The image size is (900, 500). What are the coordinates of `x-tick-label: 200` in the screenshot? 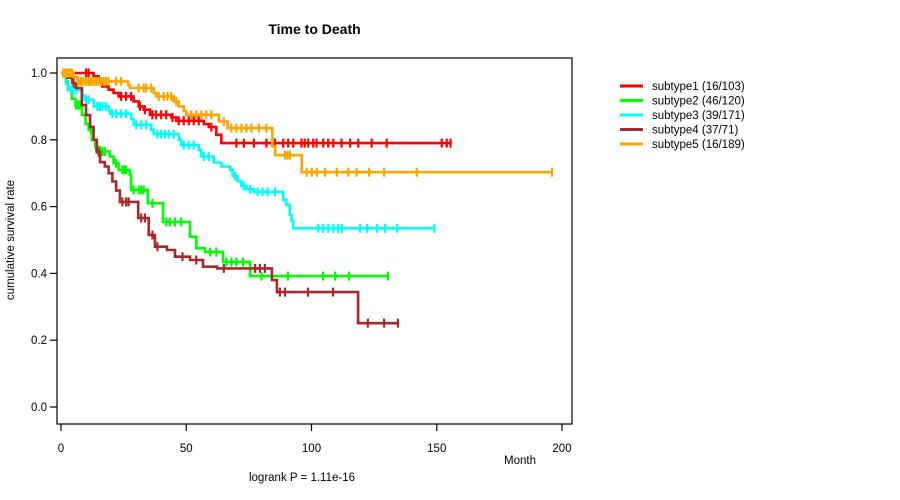 It's located at (561, 449).